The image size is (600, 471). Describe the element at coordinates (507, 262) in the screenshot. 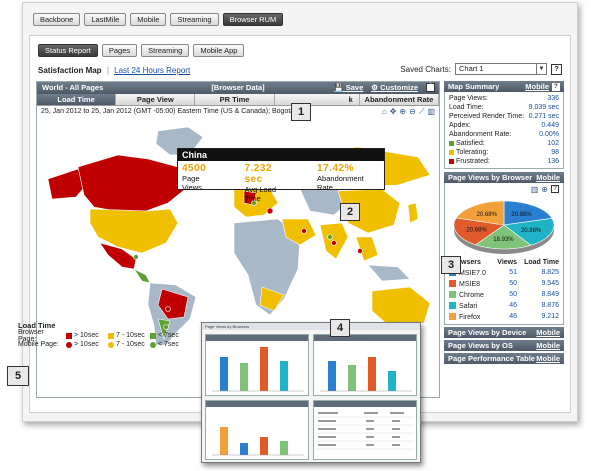

I see `col-views: Views` at that location.